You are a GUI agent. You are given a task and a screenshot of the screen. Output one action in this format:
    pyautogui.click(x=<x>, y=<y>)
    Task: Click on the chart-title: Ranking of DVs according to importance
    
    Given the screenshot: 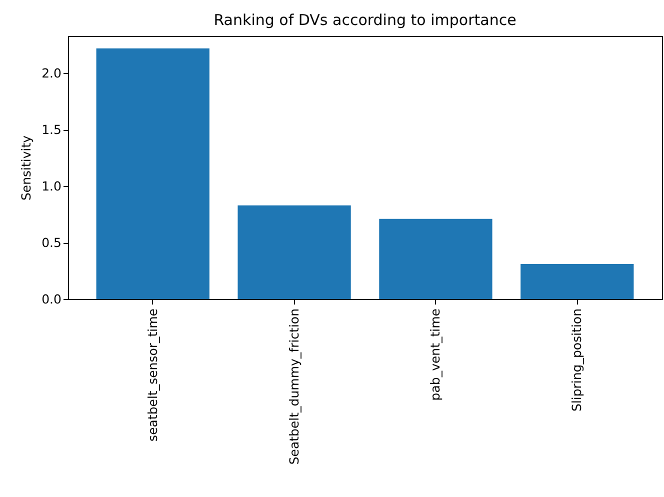 What is the action you would take?
    pyautogui.click(x=365, y=20)
    